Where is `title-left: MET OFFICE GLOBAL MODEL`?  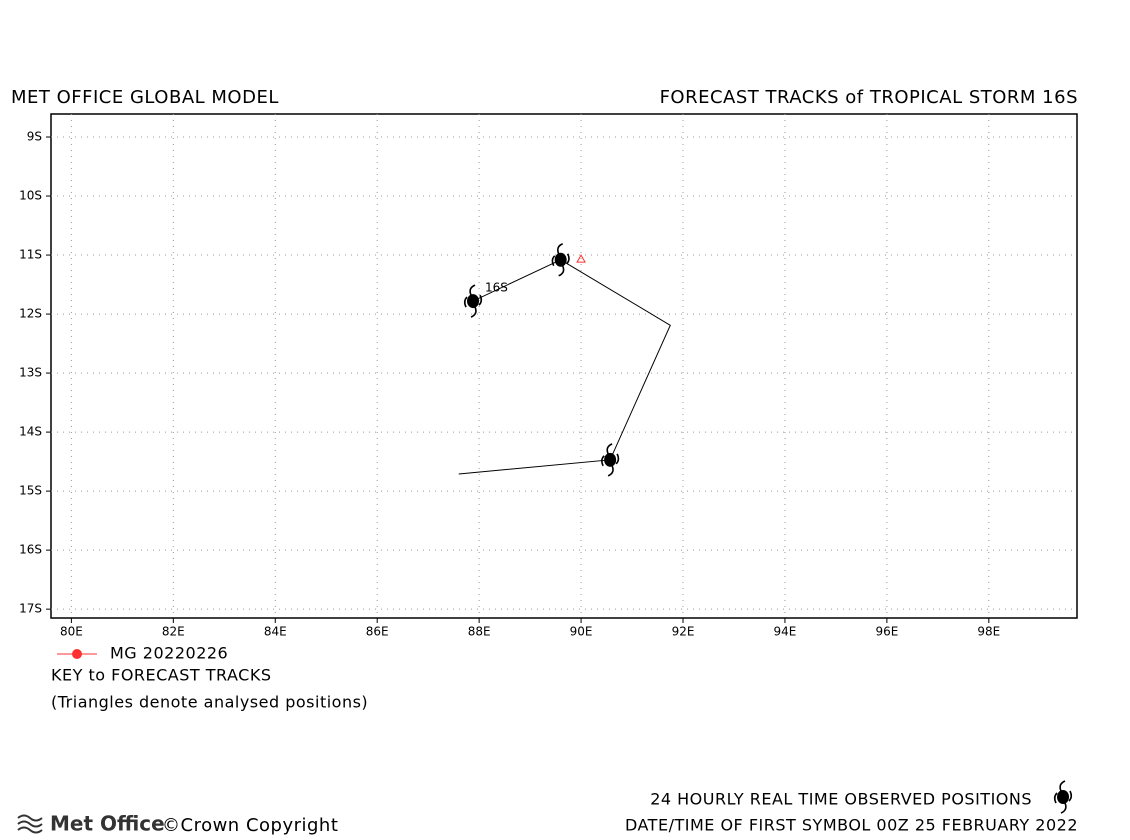
title-left: MET OFFICE GLOBAL MODEL is located at coordinates (145, 97).